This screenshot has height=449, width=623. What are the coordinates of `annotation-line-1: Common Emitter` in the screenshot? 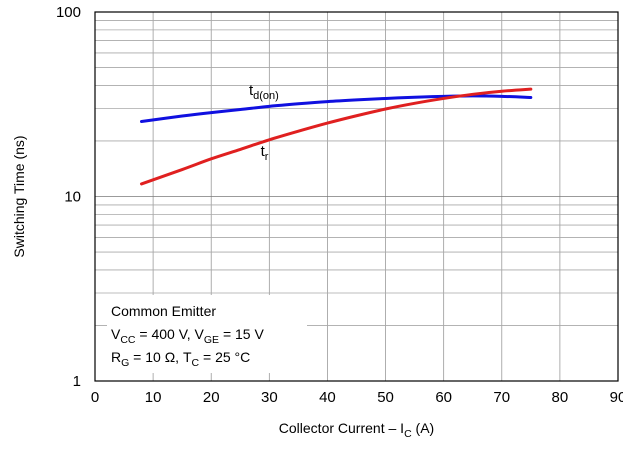 It's located at (163, 311).